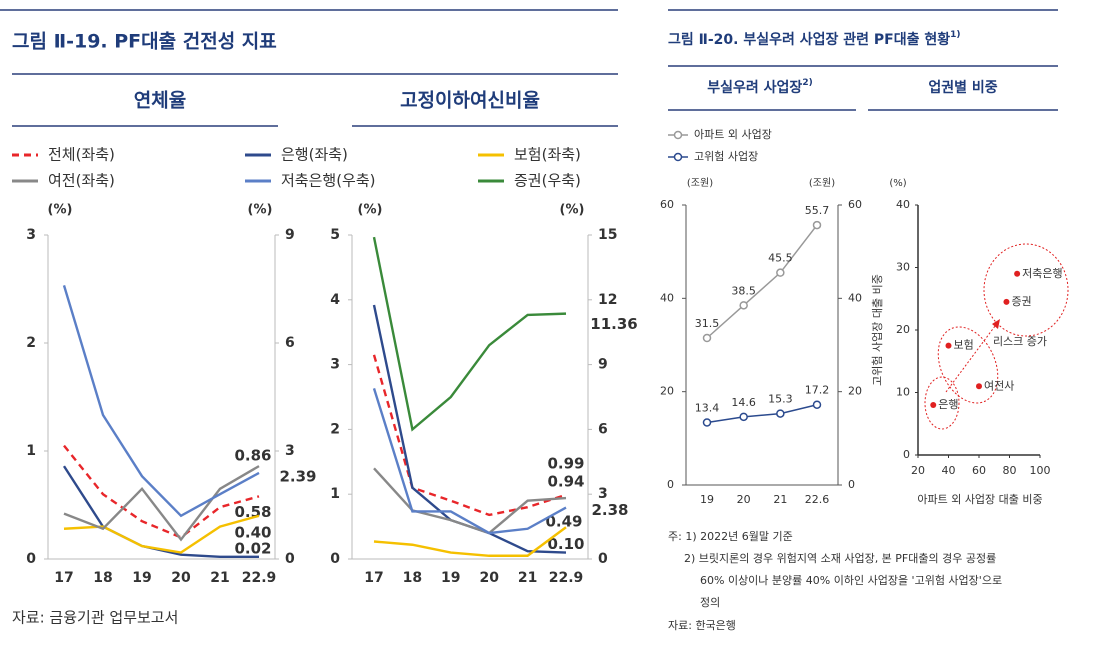 The height and width of the screenshot is (649, 1102). What do you see at coordinates (31, 343) in the screenshot?
I see `y-tick-label: 2` at bounding box center [31, 343].